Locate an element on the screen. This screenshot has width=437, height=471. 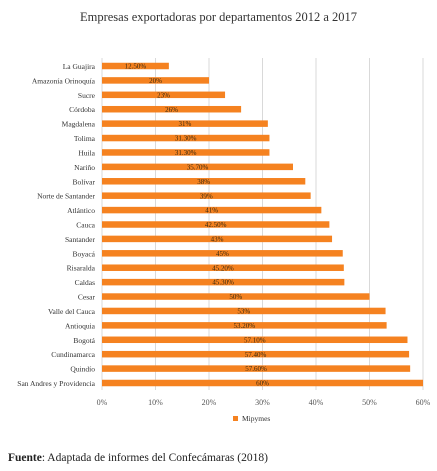
category-label: Cauca is located at coordinates (85, 225).